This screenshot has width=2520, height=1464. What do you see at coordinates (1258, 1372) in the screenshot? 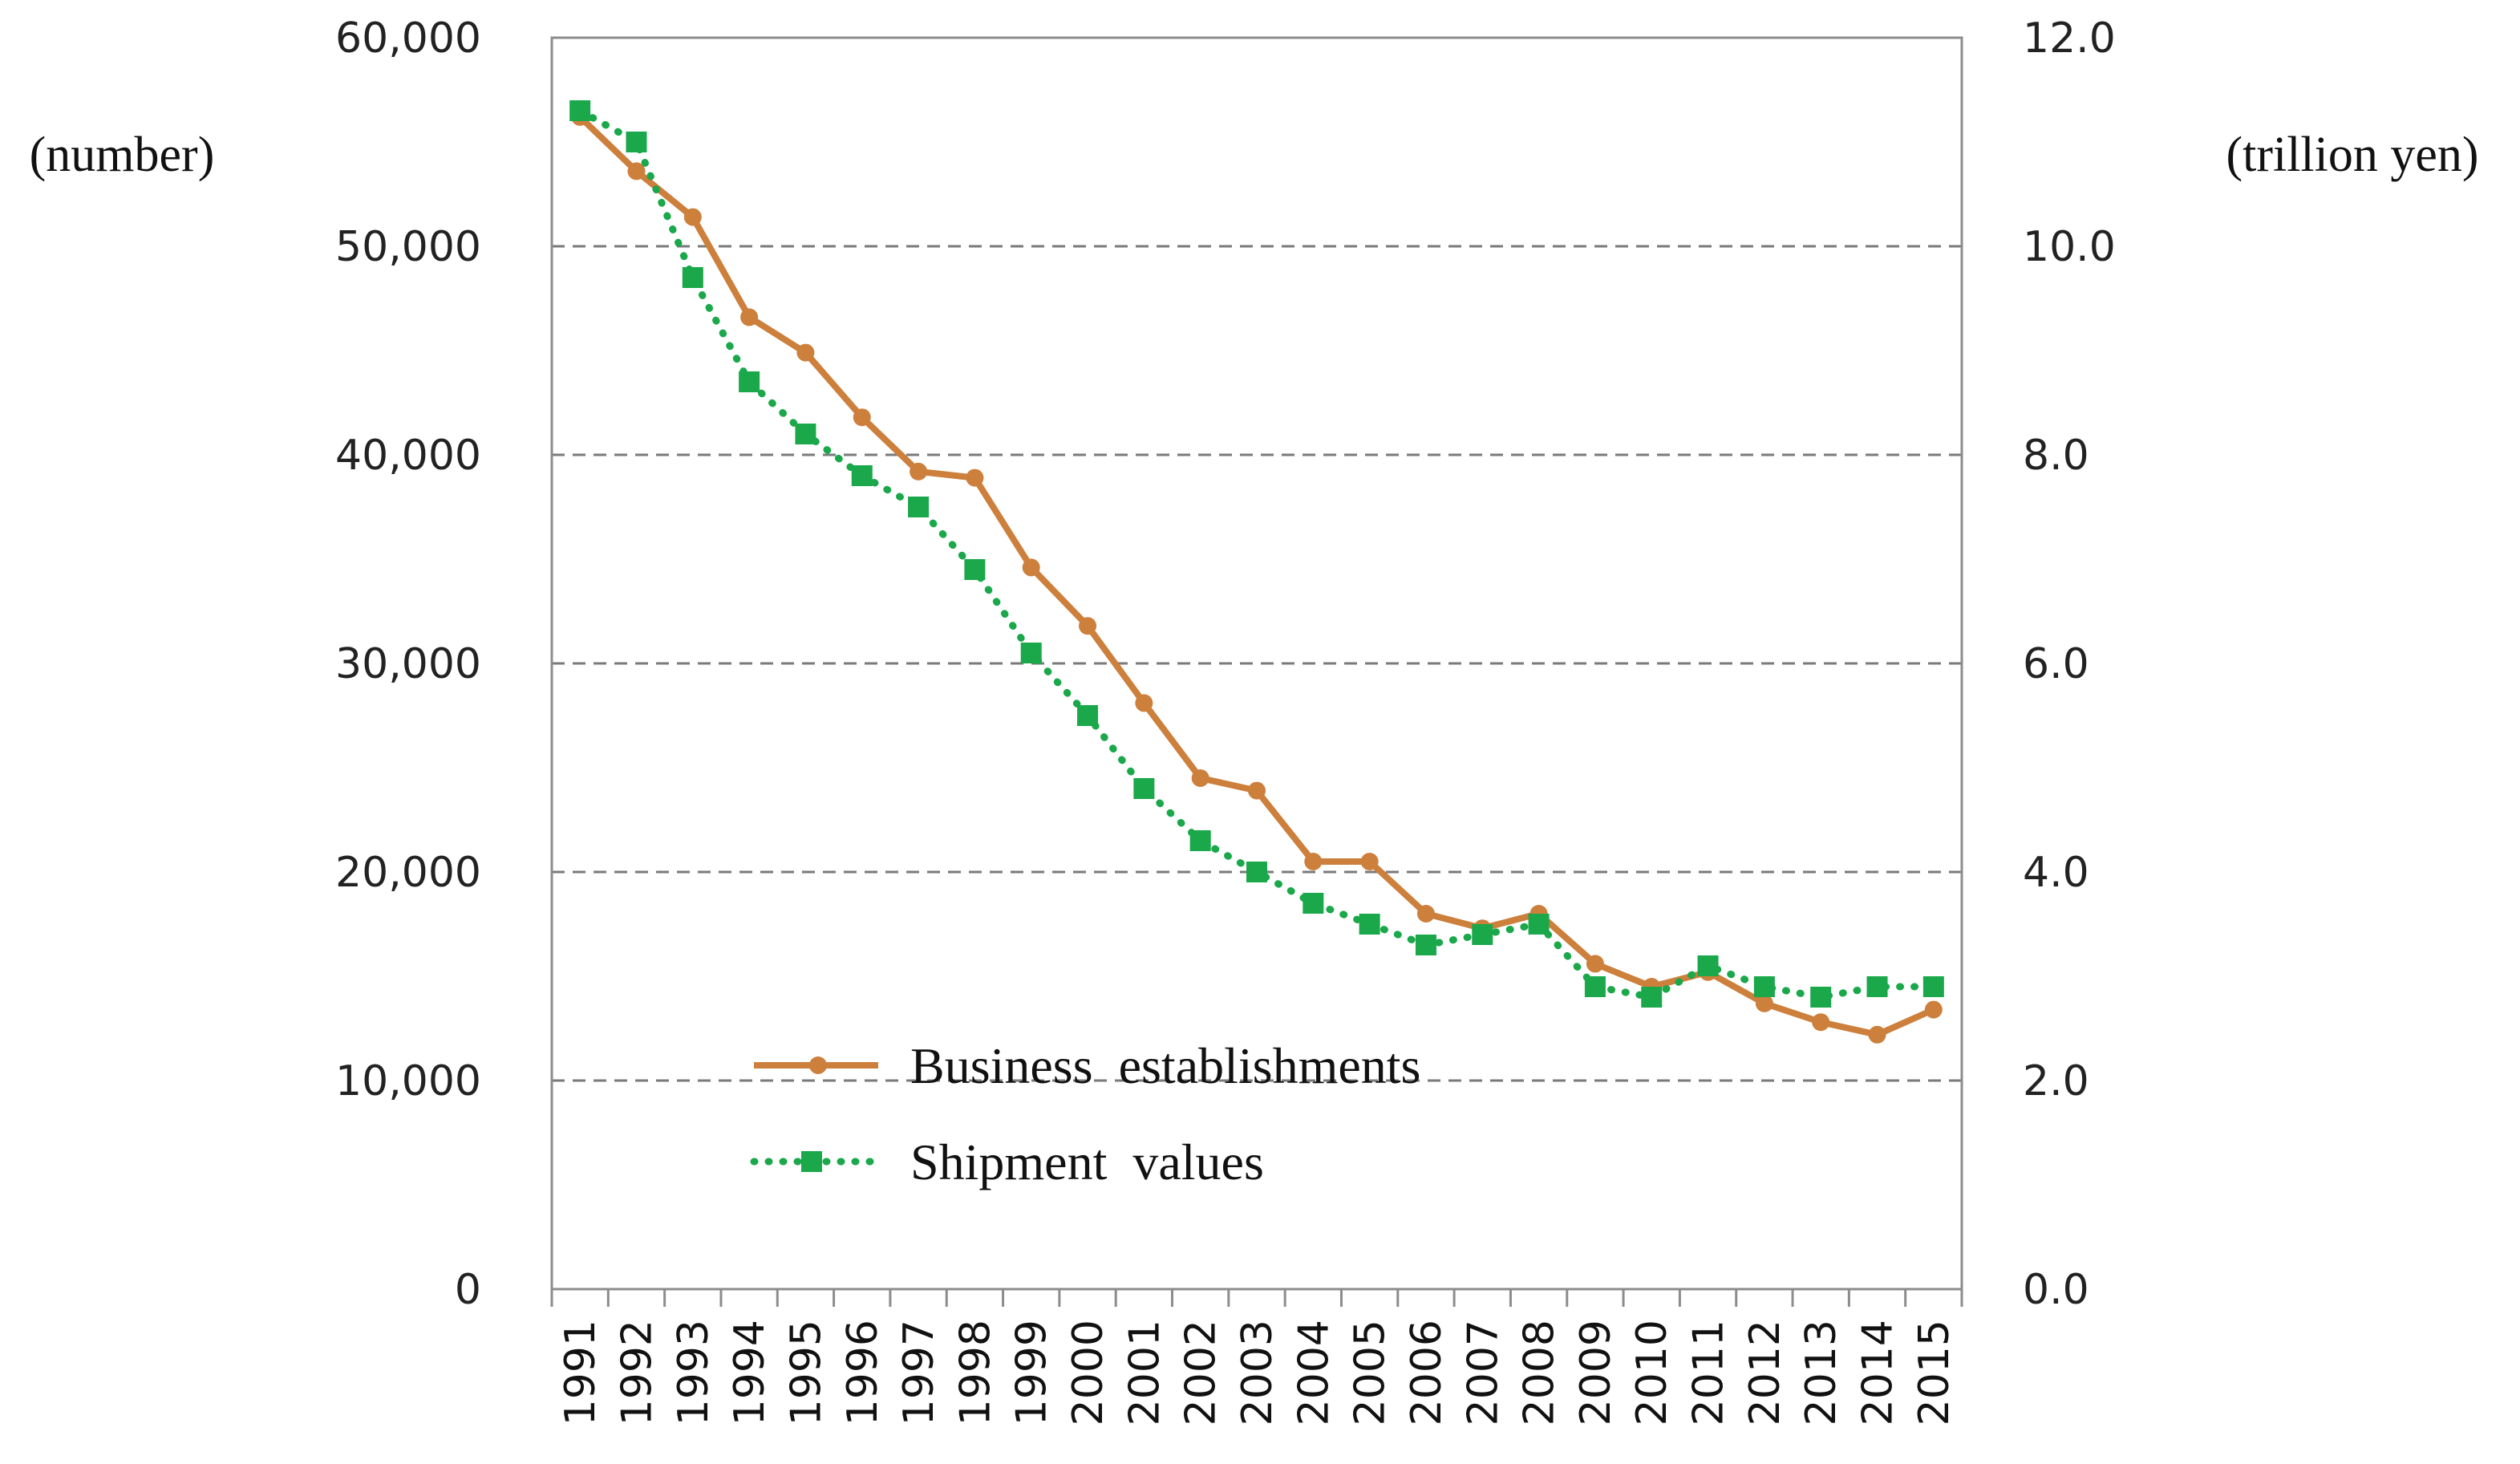
I see `x-axis-tick-label: 2003` at bounding box center [1258, 1372].